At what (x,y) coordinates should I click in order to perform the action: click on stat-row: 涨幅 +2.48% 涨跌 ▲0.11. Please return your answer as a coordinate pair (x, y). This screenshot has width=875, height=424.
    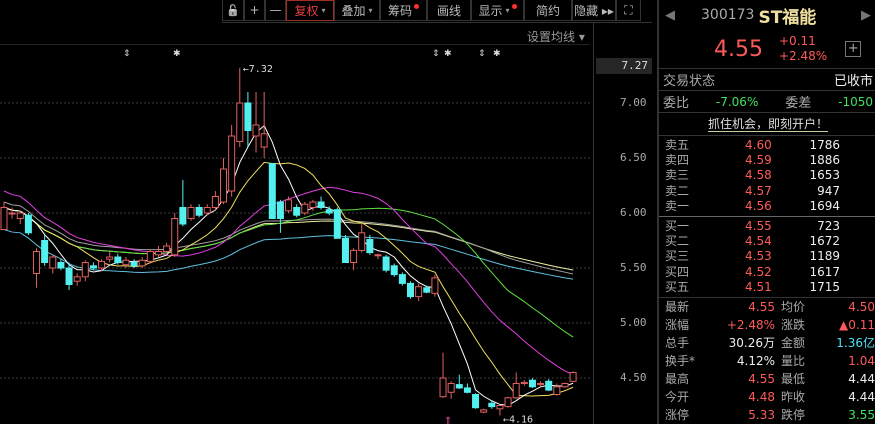
    Looking at the image, I should click on (767, 325).